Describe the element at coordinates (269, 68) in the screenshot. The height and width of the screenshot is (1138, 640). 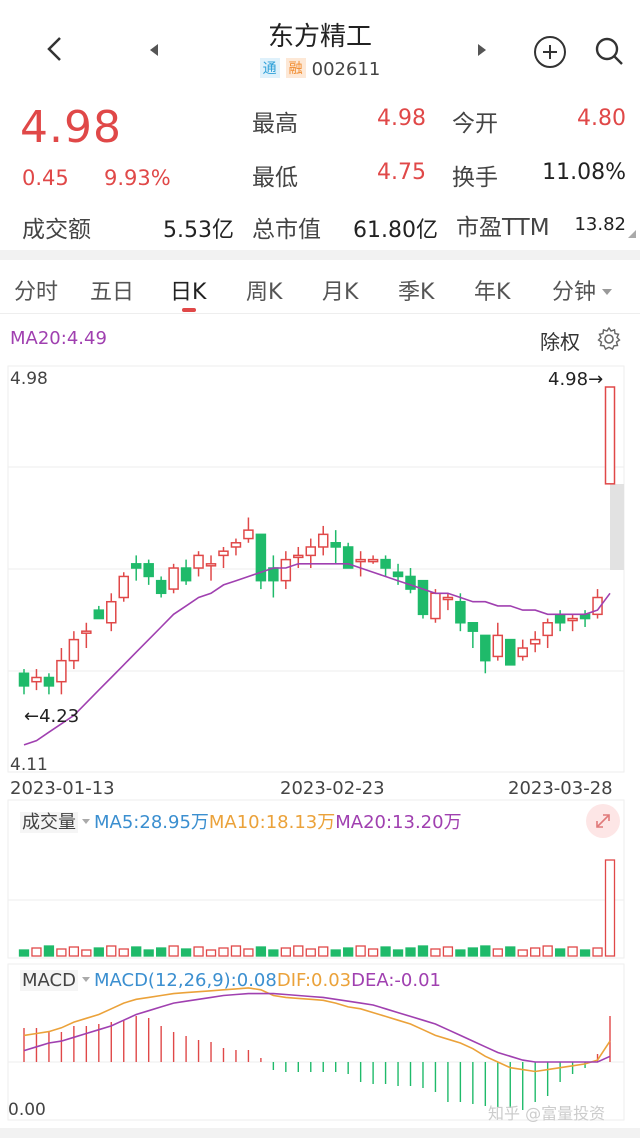
I see `tag-tong: 通` at that location.